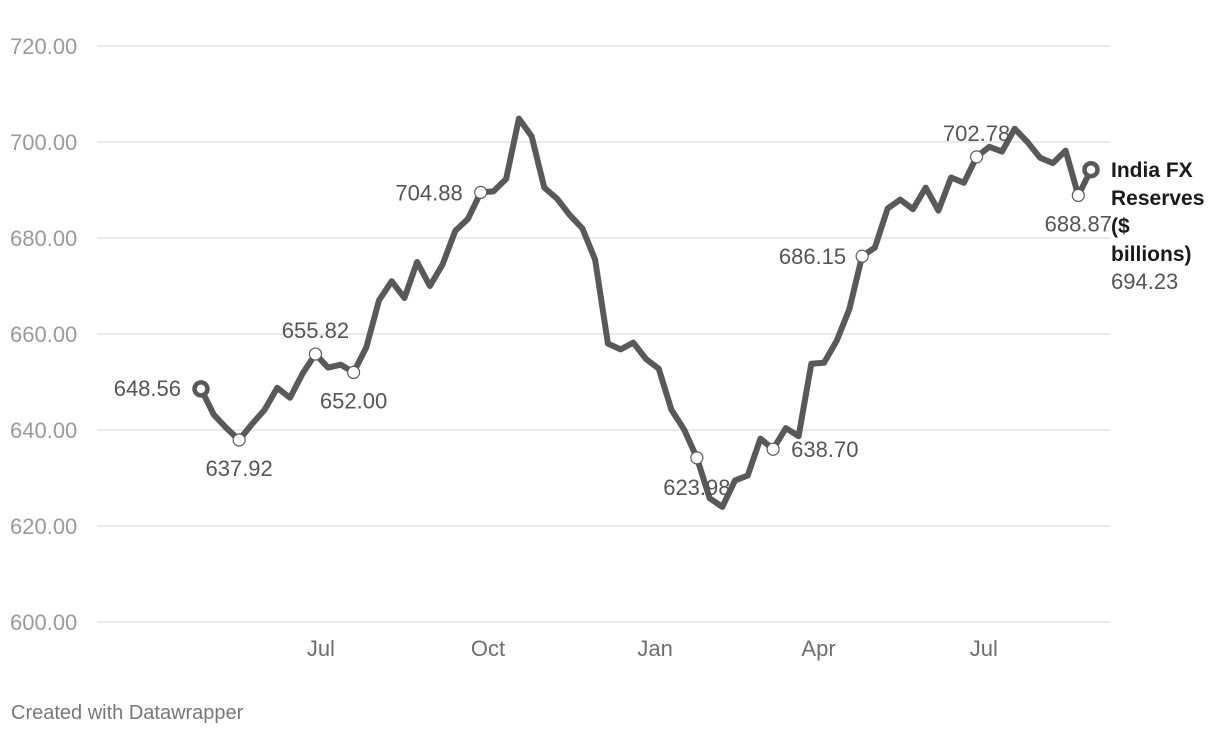  I want to click on series-name-label: Reserves, so click(1157, 198).